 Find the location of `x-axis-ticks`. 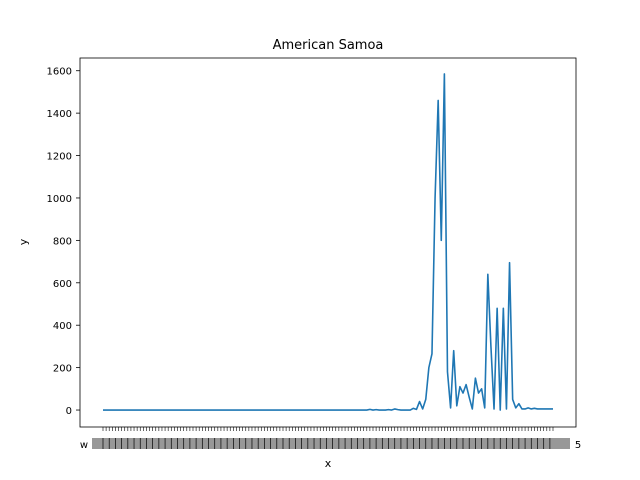

x-axis-ticks is located at coordinates (331, 438).